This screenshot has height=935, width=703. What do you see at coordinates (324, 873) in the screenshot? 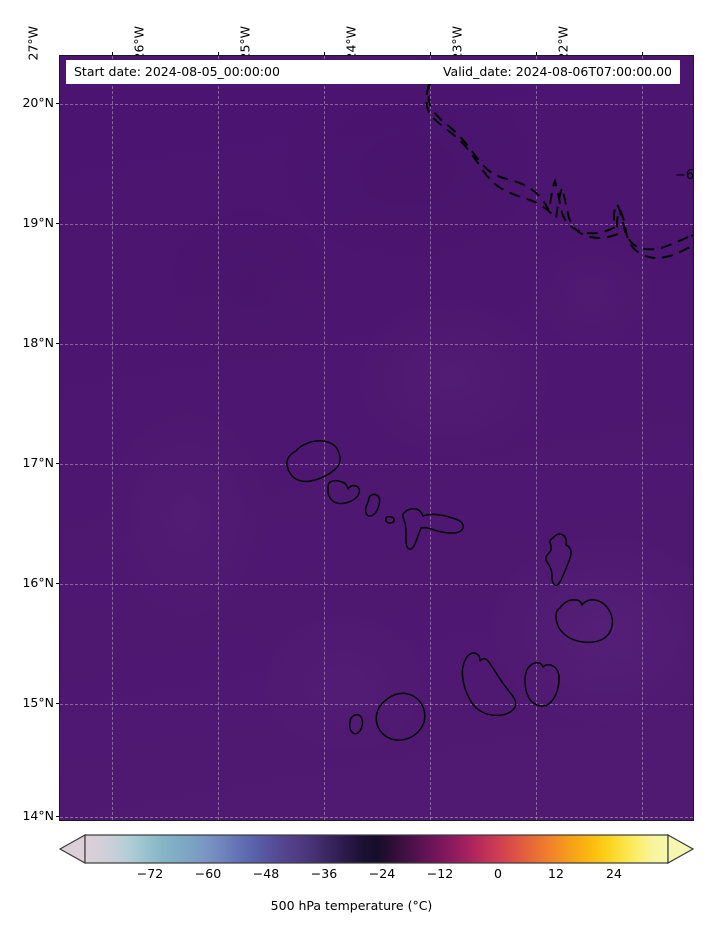
I see `colorbar-tick-minus36: −36` at bounding box center [324, 873].